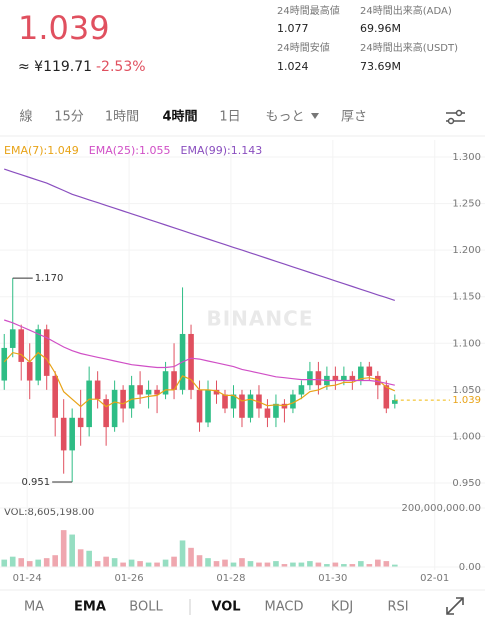 The width and height of the screenshot is (485, 626). Describe the element at coordinates (466, 343) in the screenshot. I see `y-tick-label: 1.100` at that location.